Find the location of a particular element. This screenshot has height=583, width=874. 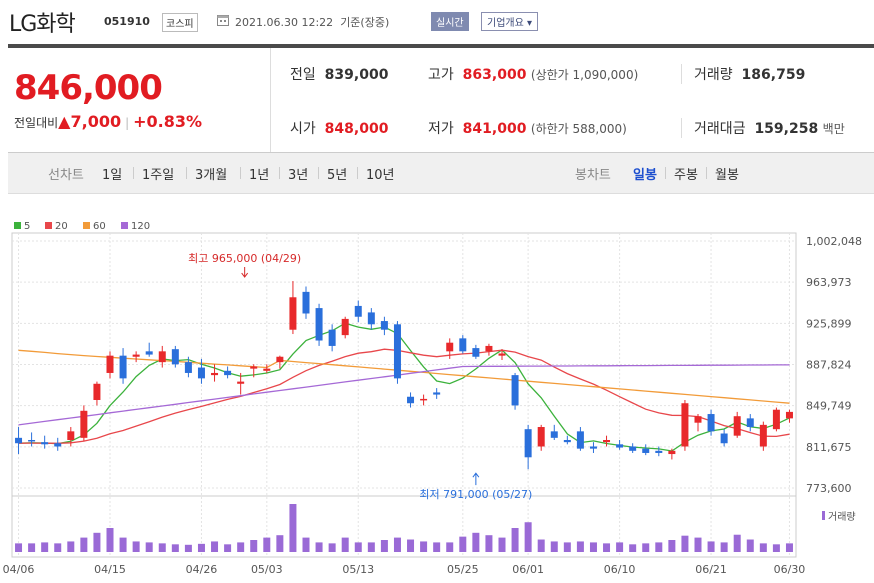

company-info-button: 기업개요 ▾ is located at coordinates (510, 21).